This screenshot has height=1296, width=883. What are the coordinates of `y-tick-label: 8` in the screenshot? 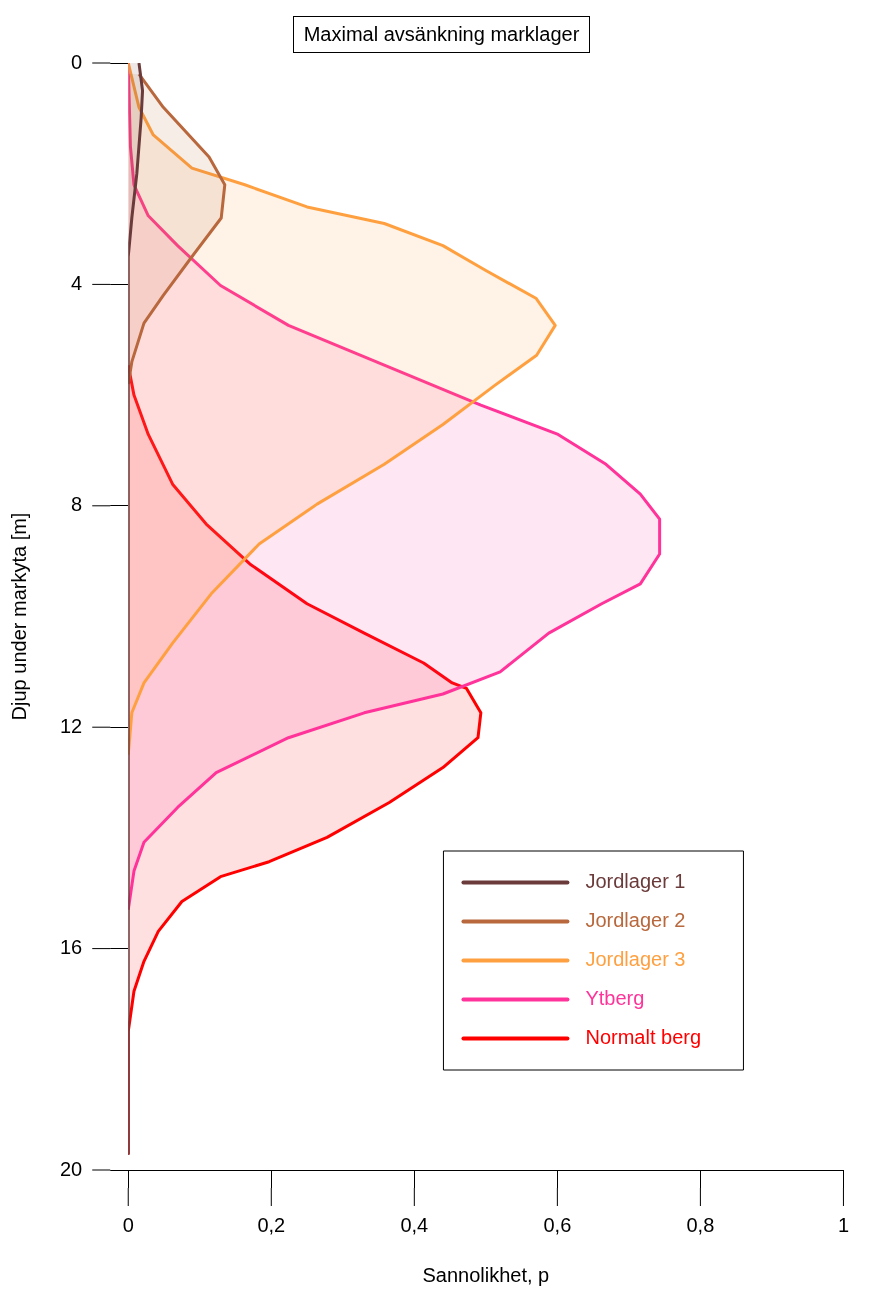 It's located at (77, 504).